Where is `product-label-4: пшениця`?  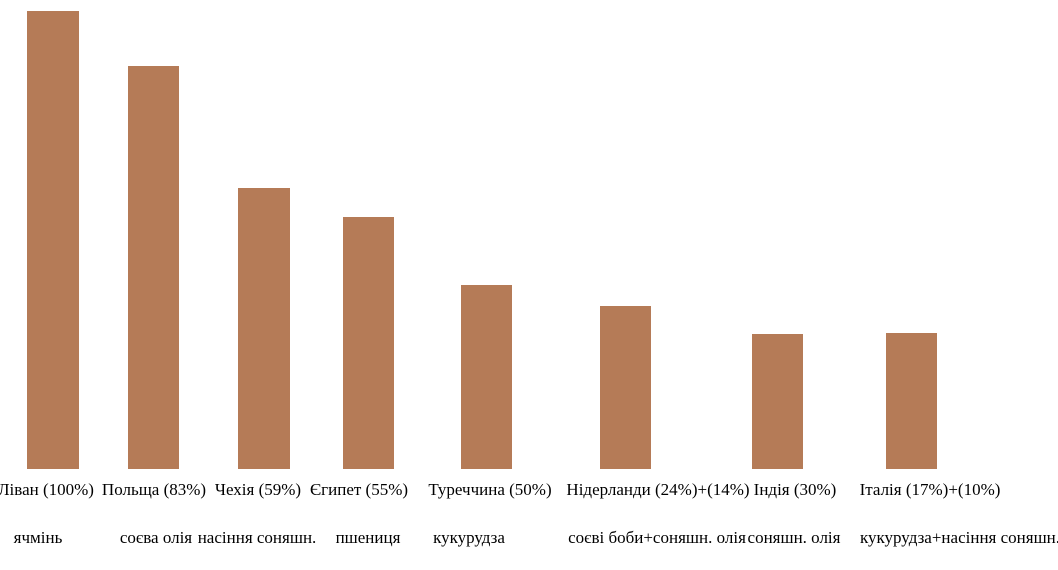 product-label-4: пшениця is located at coordinates (368, 537).